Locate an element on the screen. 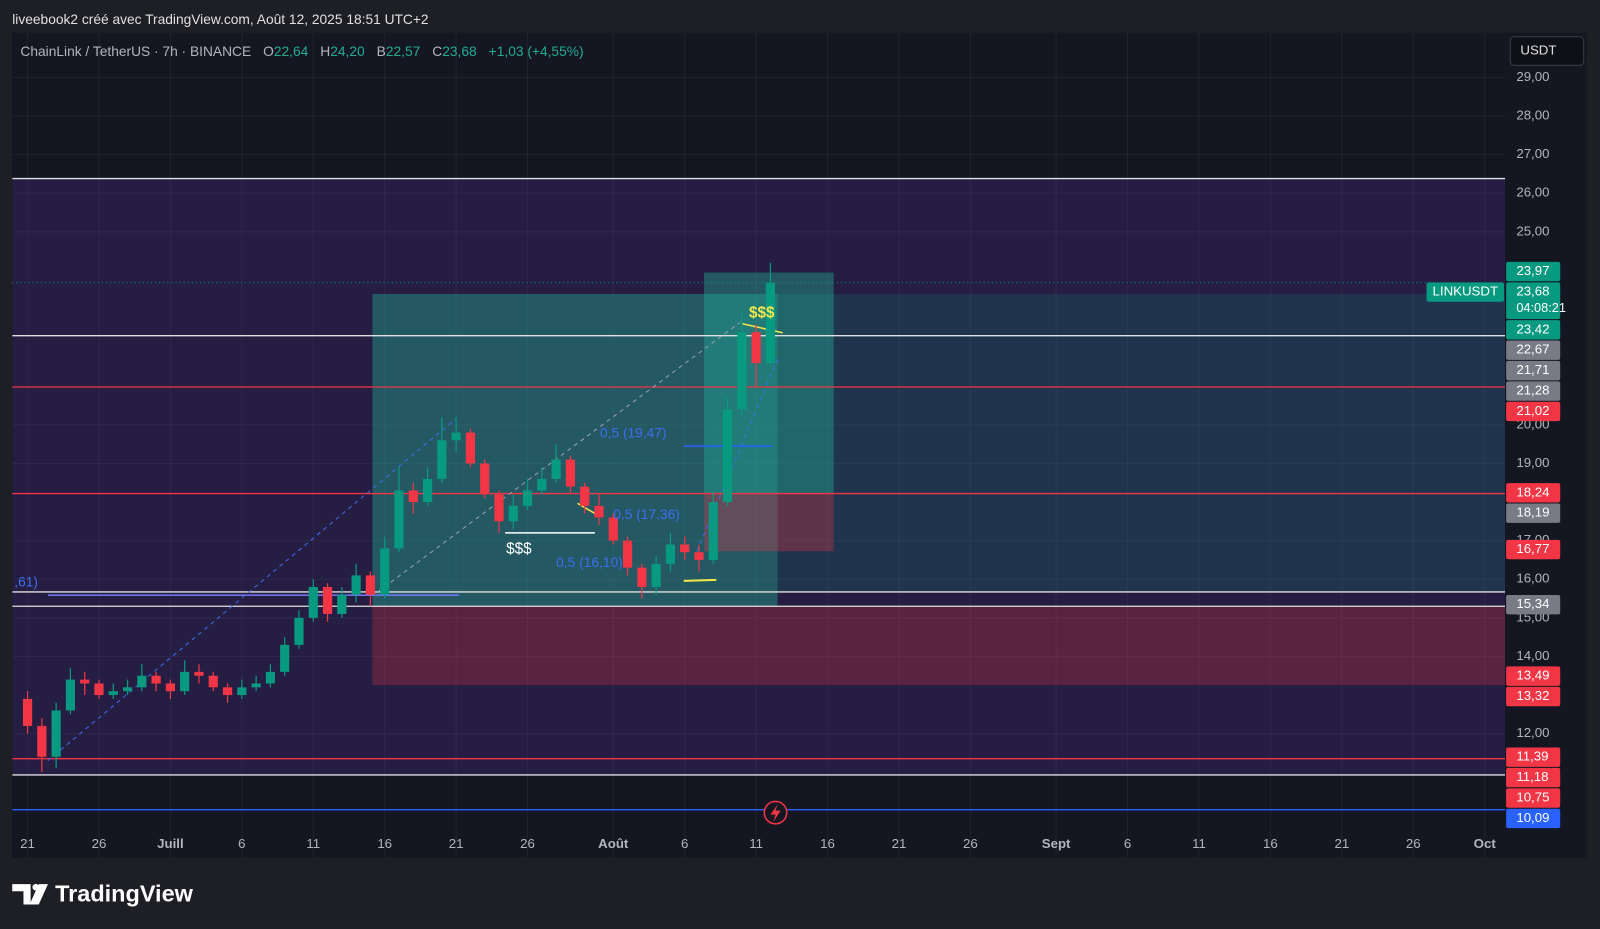 This screenshot has height=929, width=1600. price-tag-label: 21,71 is located at coordinates (1532, 369).